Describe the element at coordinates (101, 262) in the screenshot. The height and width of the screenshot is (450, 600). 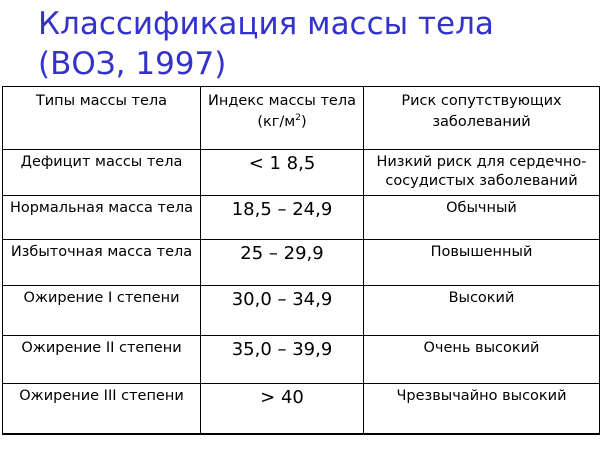
I see `cell-type: Избыточная масса тела` at that location.